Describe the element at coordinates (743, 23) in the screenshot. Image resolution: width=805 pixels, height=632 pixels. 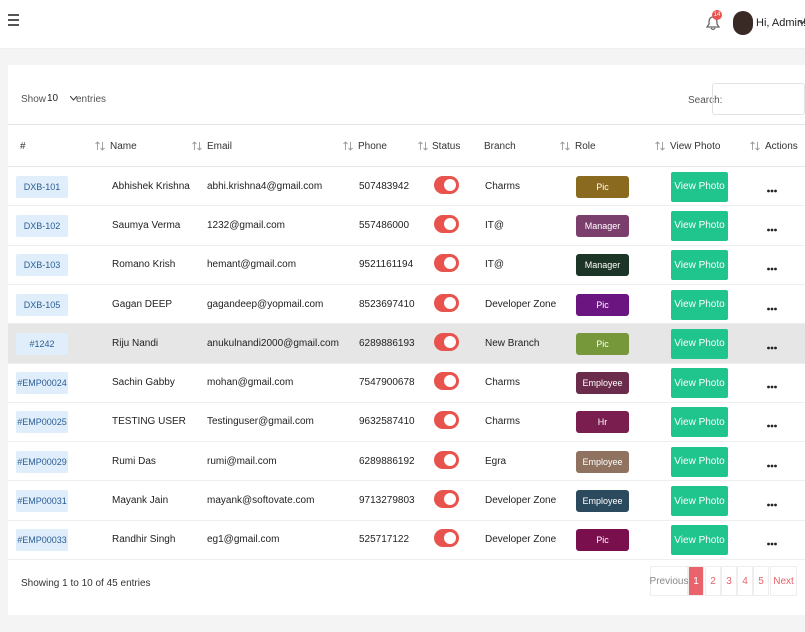
I see `avatar` at that location.